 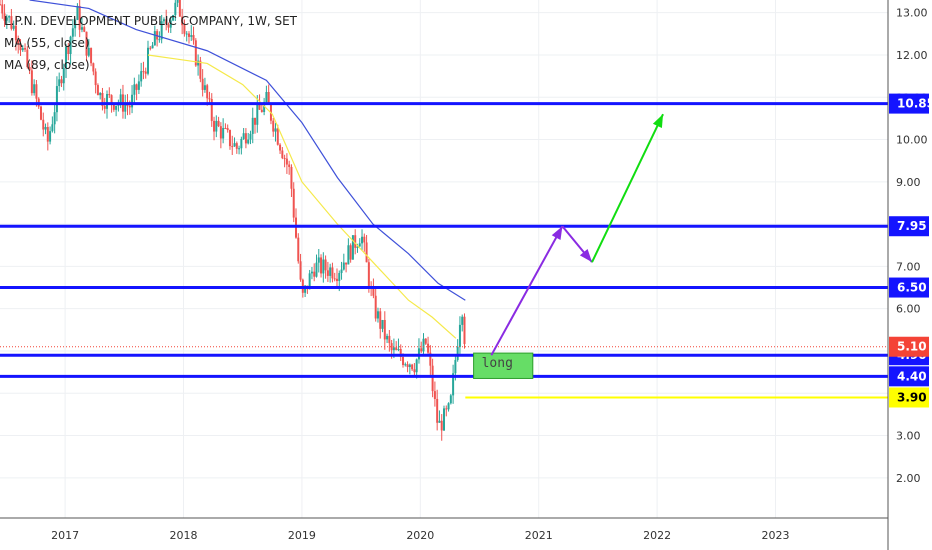 I want to click on ma89-legend: MA (89, close), so click(x=47, y=65).